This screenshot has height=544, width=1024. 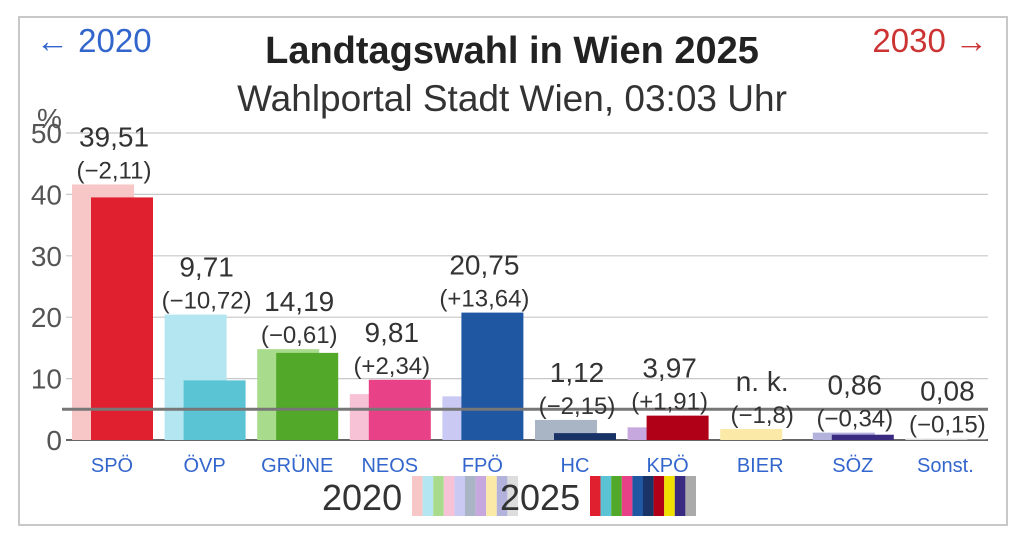 What do you see at coordinates (207, 301) in the screenshot?
I see `change-label: (−10,72)` at bounding box center [207, 301].